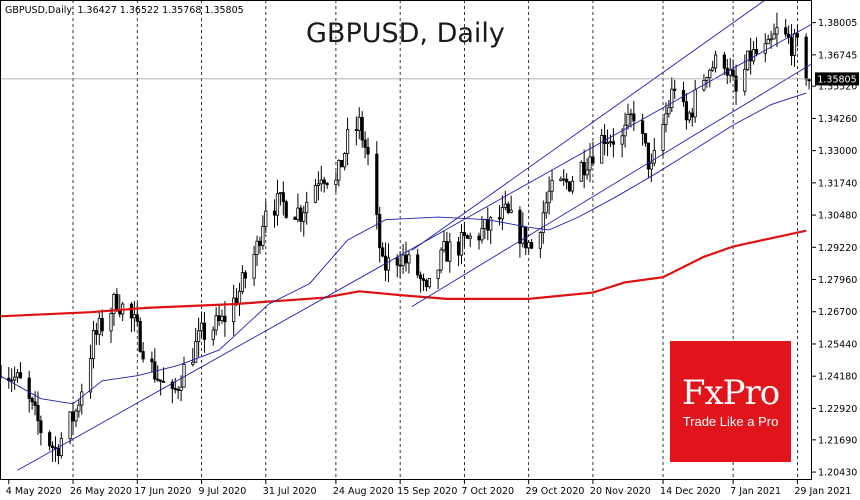  What do you see at coordinates (162, 491) in the screenshot?
I see `x-tick-label: 17 Jun 2020` at bounding box center [162, 491].